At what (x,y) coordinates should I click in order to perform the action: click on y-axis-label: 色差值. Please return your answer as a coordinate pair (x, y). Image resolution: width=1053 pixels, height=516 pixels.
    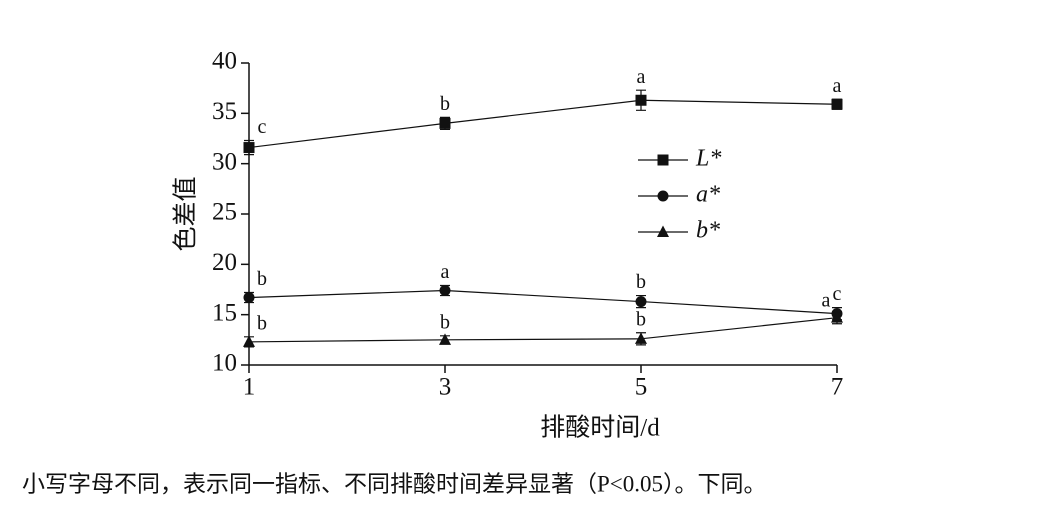
    Looking at the image, I should click on (186, 213).